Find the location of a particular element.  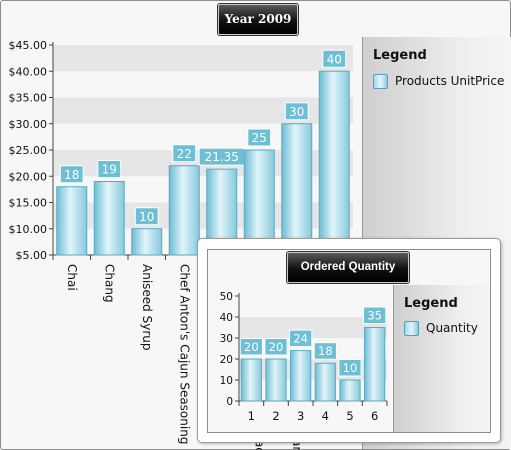

x-tick-label: Chang is located at coordinates (109, 283).